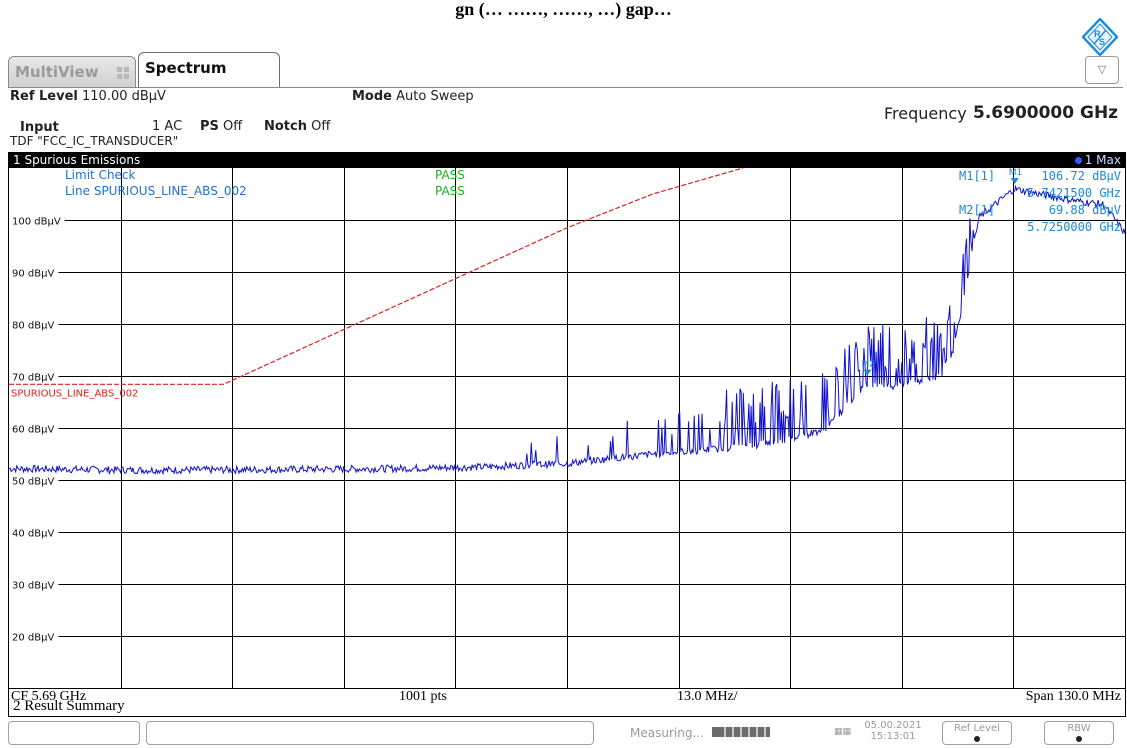 The width and height of the screenshot is (1127, 748). I want to click on ref-level-softkey-label: Ref Level, so click(977, 728).